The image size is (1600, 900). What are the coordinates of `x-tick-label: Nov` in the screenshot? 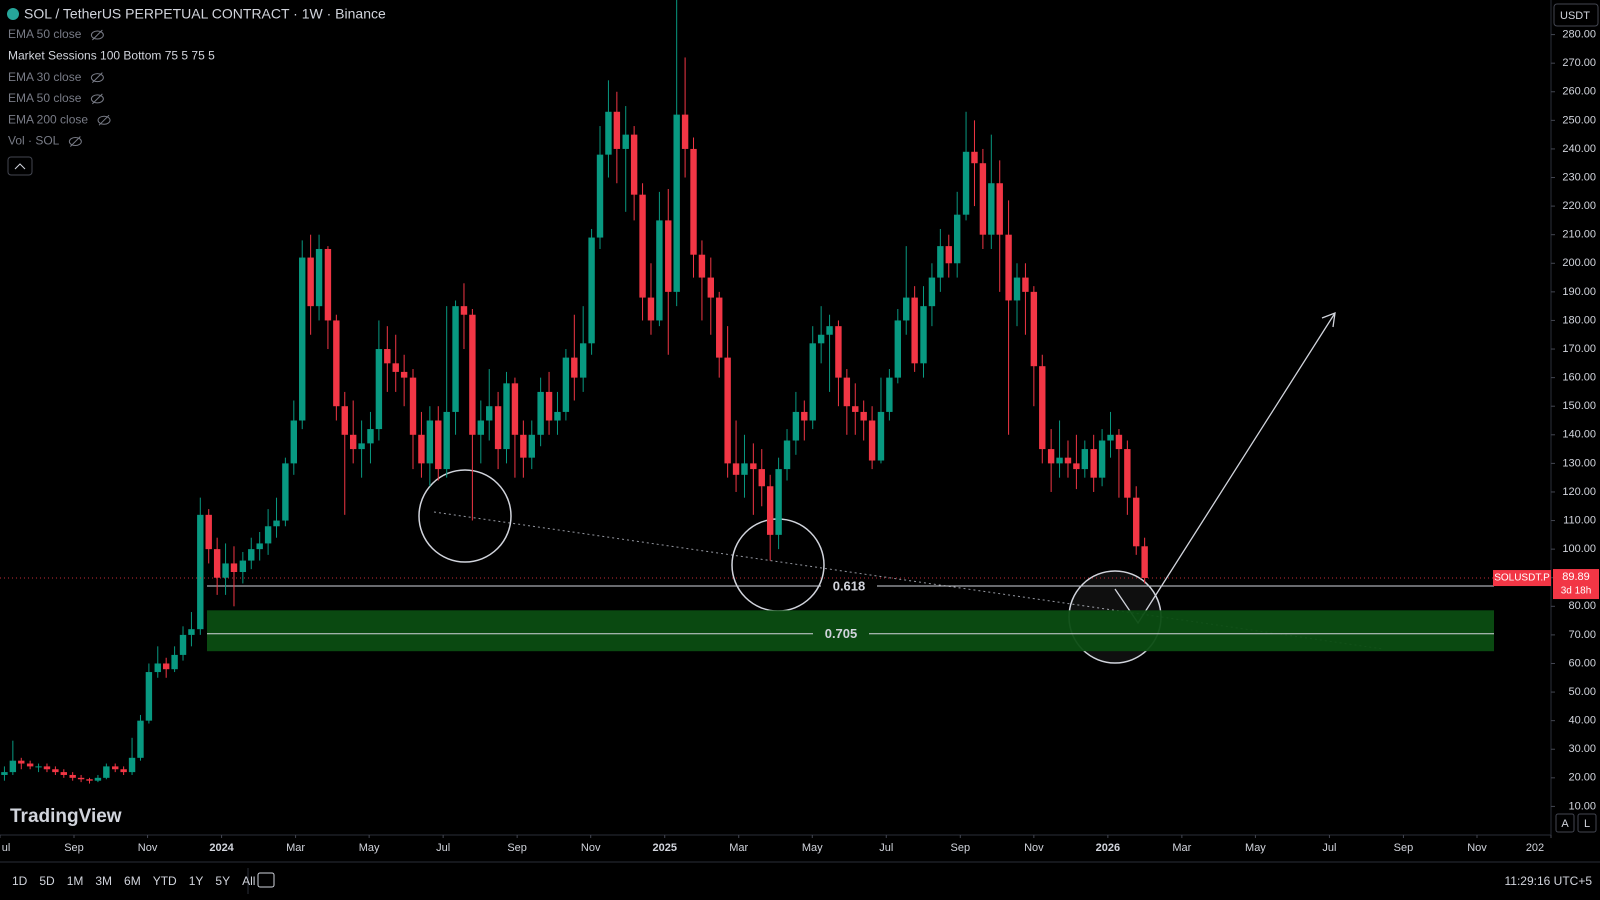 It's located at (591, 848).